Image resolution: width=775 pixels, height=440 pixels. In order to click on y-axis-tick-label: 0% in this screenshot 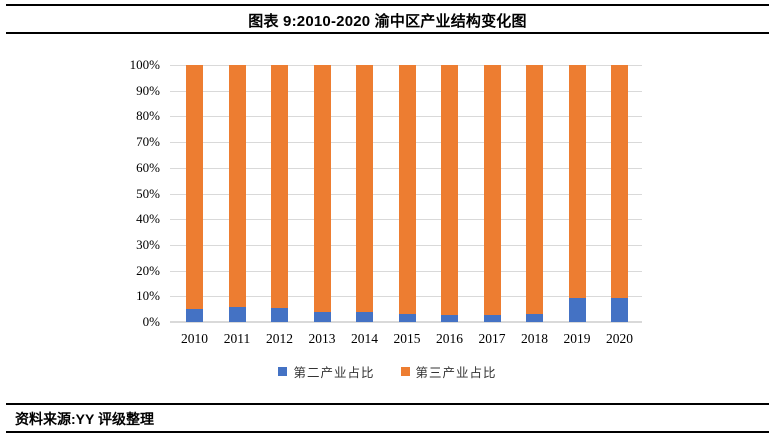, I will do `click(151, 321)`.